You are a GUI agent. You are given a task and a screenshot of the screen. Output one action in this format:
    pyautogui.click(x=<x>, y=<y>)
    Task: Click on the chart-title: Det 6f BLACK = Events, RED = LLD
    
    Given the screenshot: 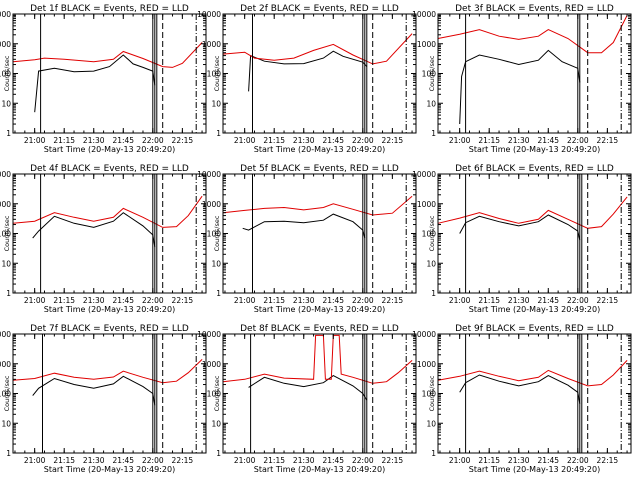 What is the action you would take?
    pyautogui.click(x=534, y=169)
    